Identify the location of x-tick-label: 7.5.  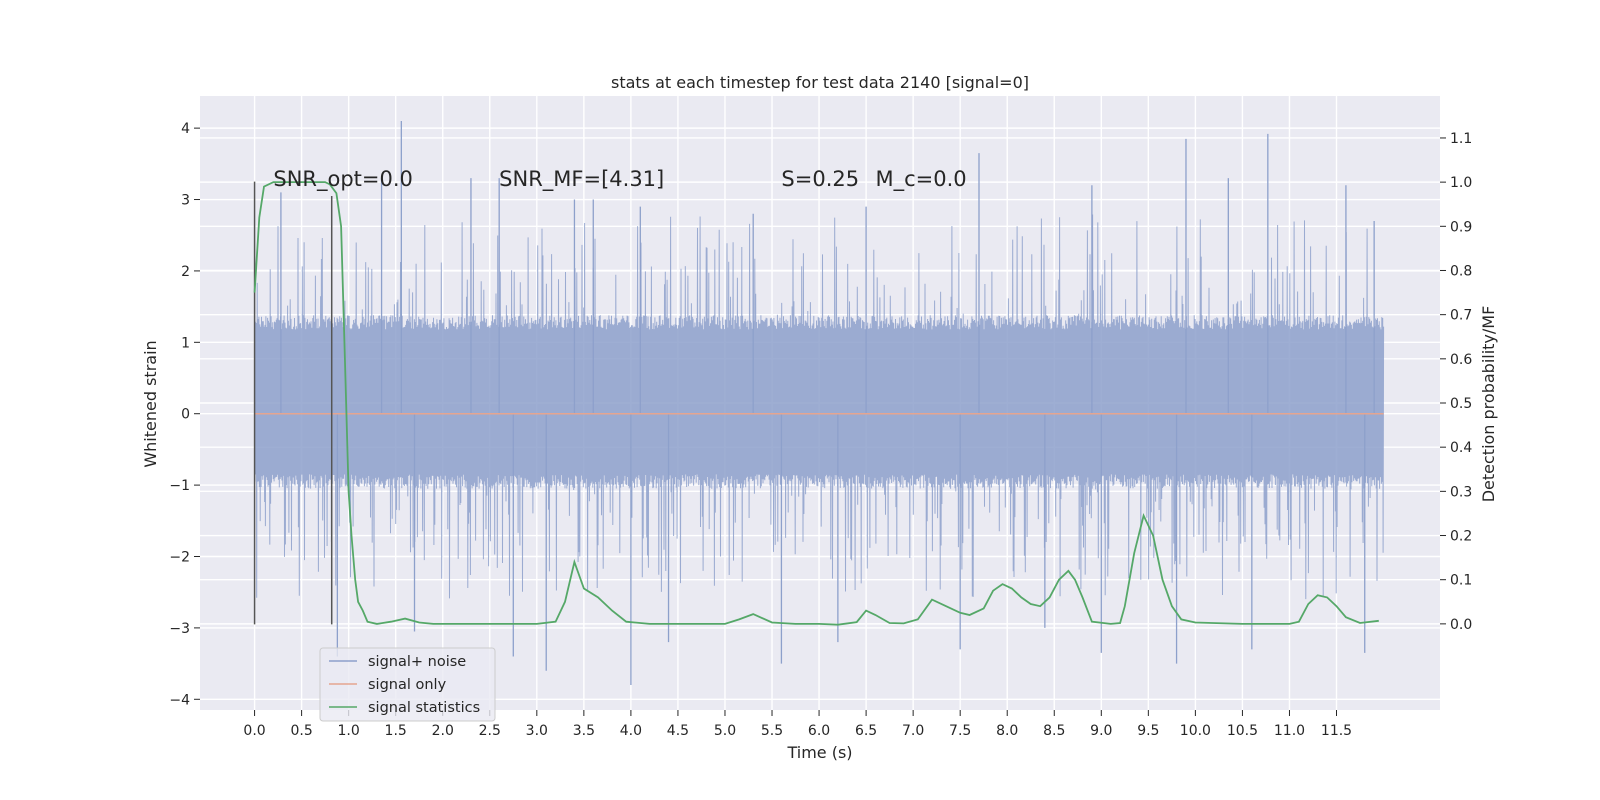
(960, 731).